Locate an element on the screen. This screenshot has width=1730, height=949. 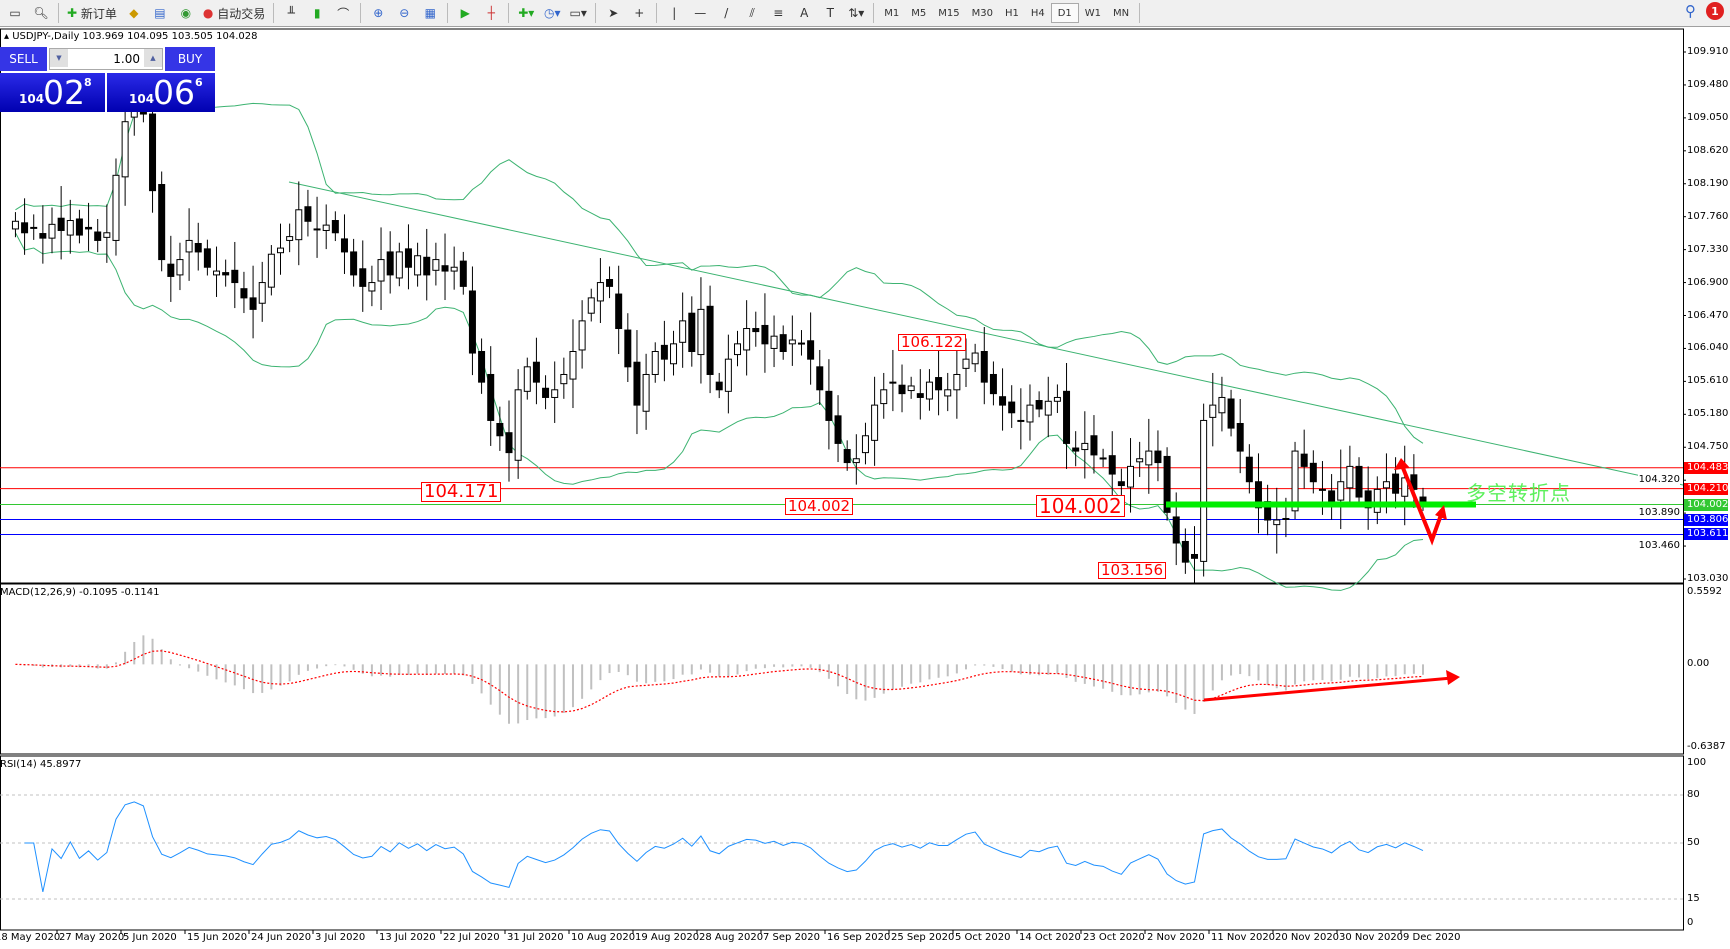
text-label-icon: T is located at coordinates (830, 13).